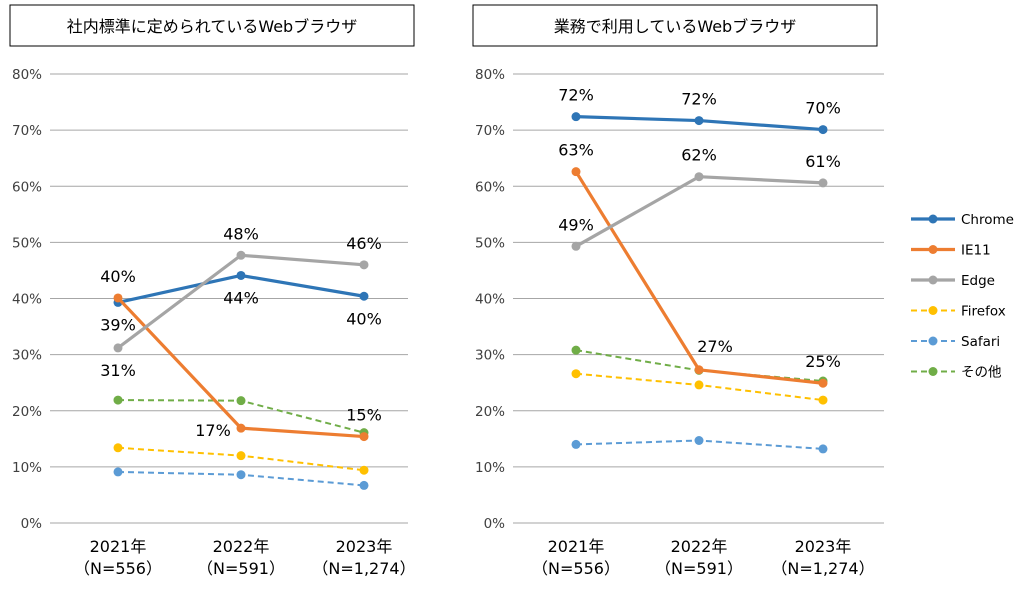 Image resolution: width=1030 pixels, height=593 pixels. I want to click on data-label: 62%, so click(699, 155).